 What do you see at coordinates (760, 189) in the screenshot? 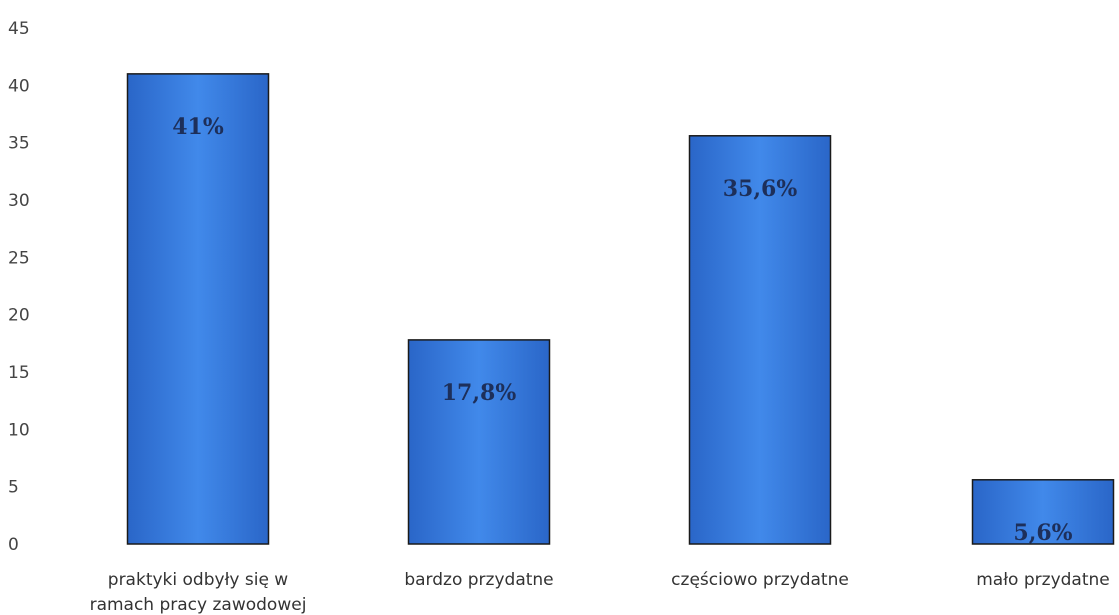
I see `data-label: 35,6%` at bounding box center [760, 189].